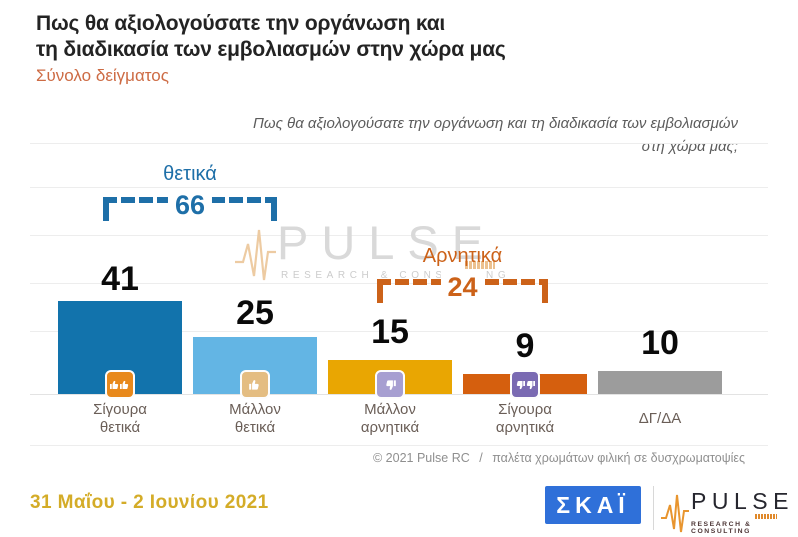 This screenshot has width=798, height=537. I want to click on pulse-watermark: PULSE RESEARCH & CONSULTING, so click(398, 254).